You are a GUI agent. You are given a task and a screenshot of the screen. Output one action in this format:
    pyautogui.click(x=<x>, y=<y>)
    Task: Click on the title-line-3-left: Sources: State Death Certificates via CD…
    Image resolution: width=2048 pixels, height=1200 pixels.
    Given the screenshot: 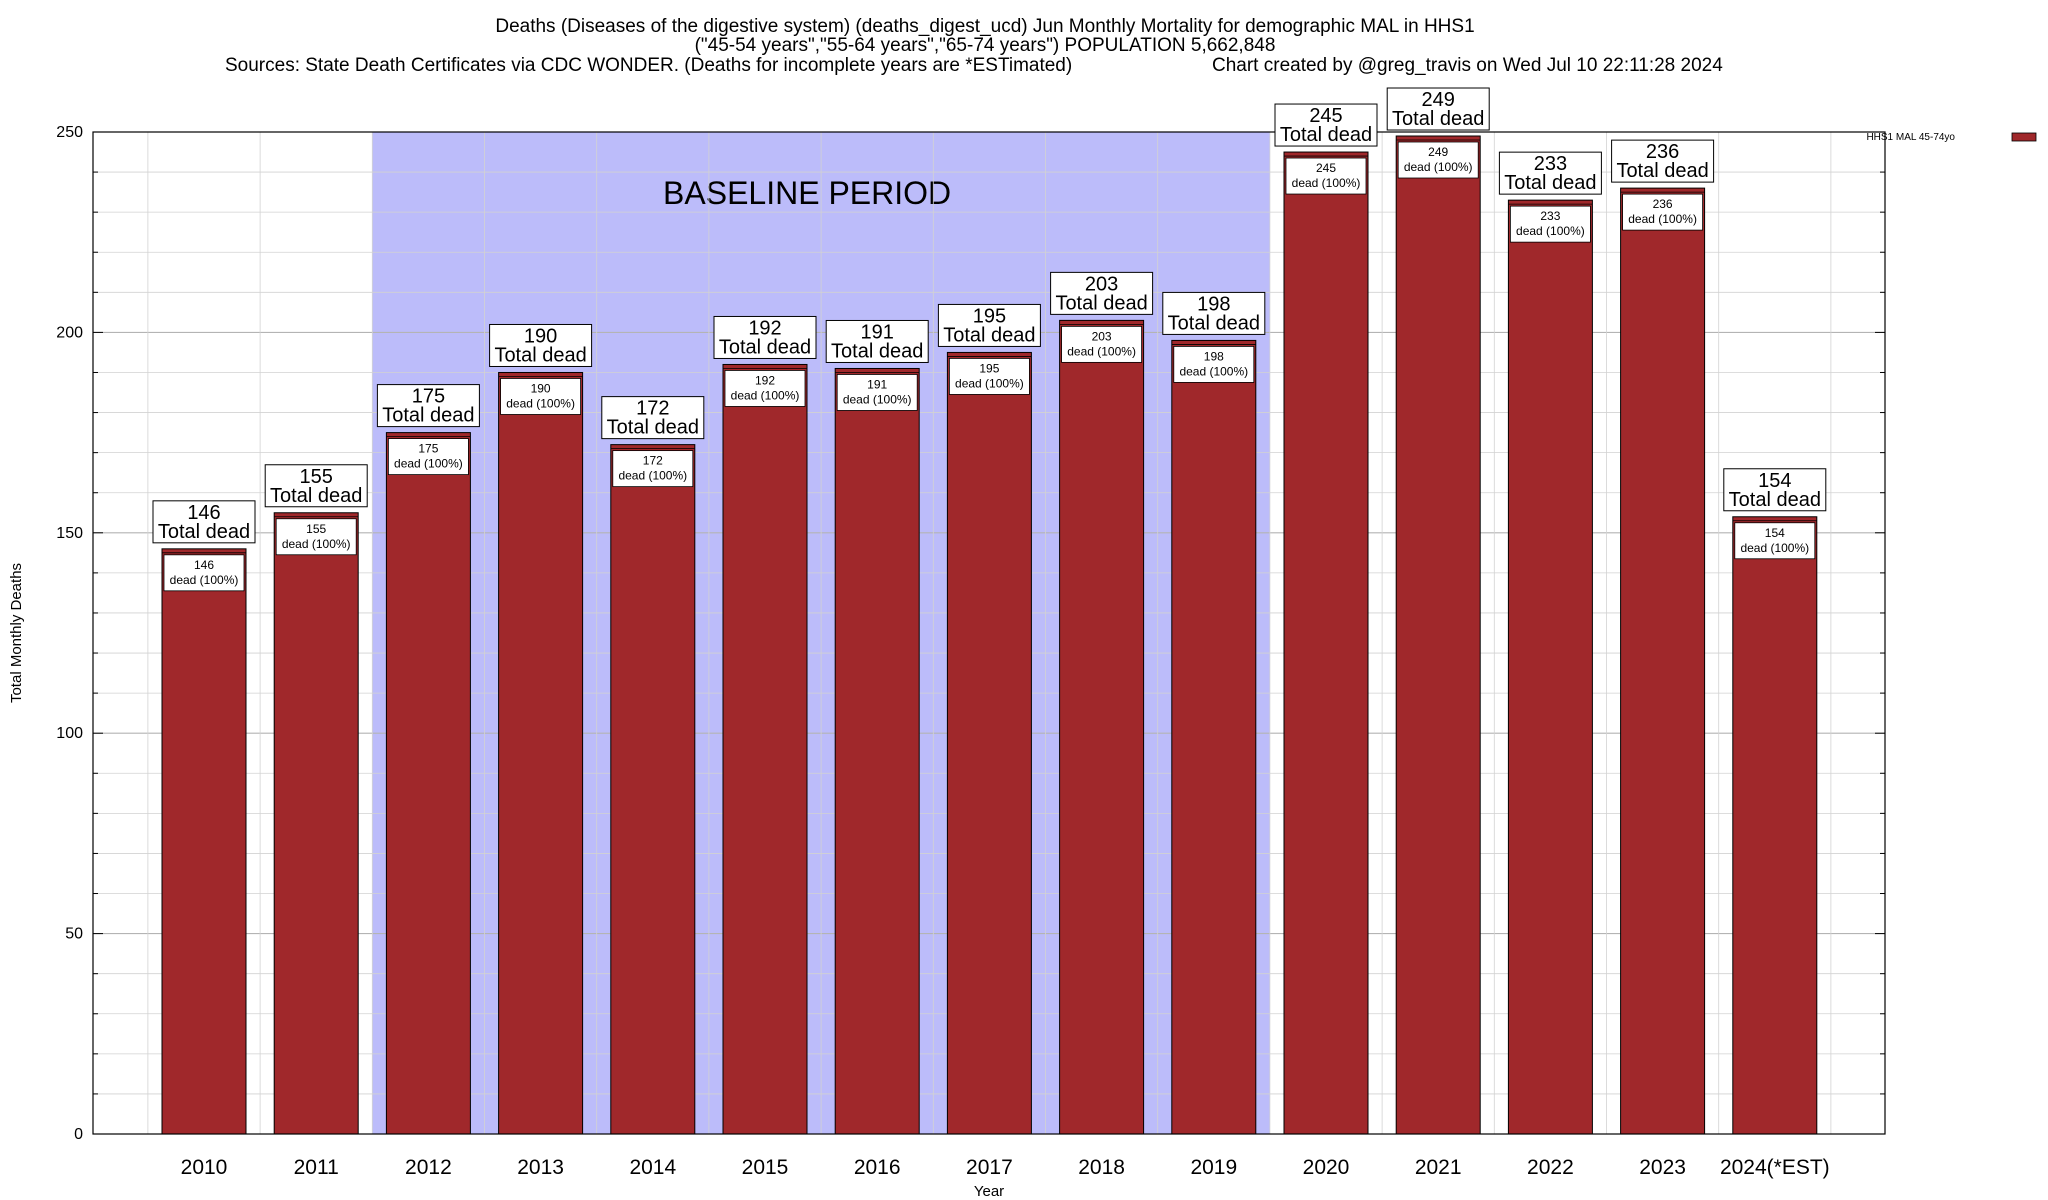 What is the action you would take?
    pyautogui.click(x=648, y=65)
    